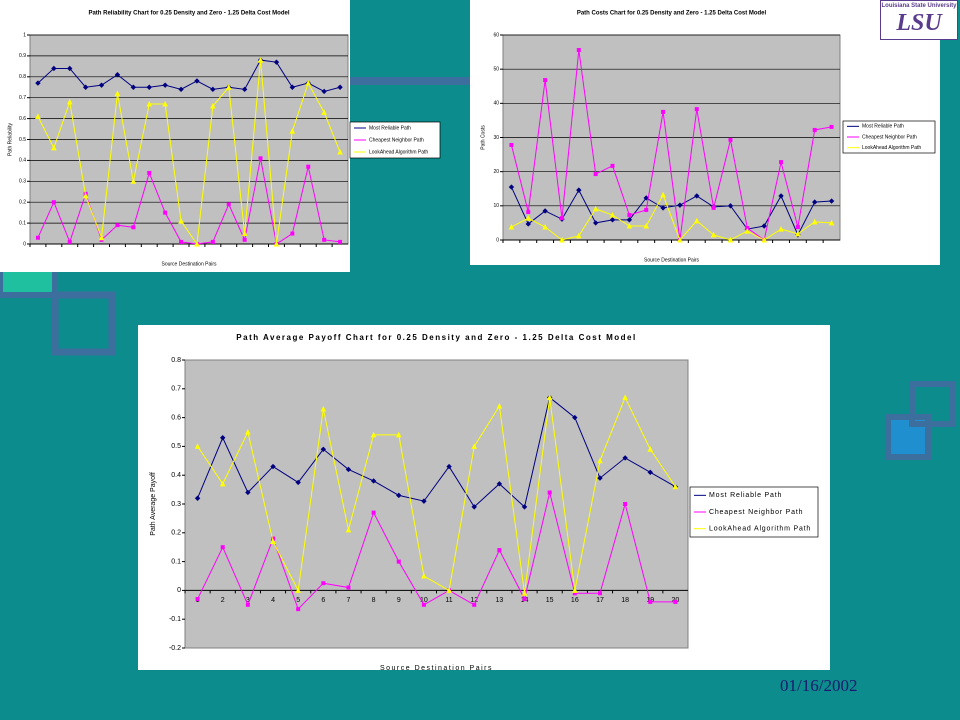 This screenshot has width=960, height=720. What do you see at coordinates (22, 77) in the screenshot?
I see `y-tick-label: 0.8` at bounding box center [22, 77].